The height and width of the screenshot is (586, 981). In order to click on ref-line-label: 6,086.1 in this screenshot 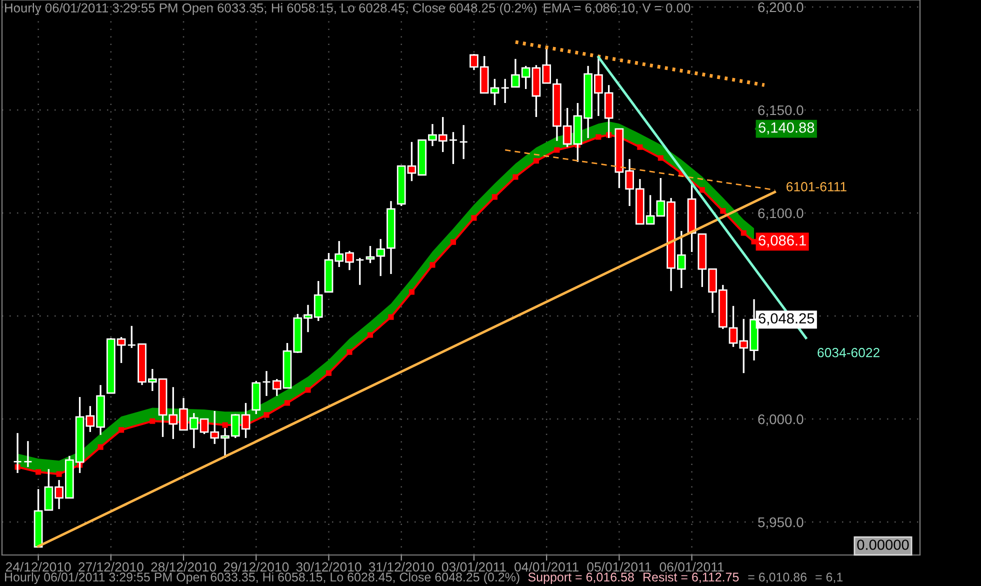, I will do `click(782, 241)`.